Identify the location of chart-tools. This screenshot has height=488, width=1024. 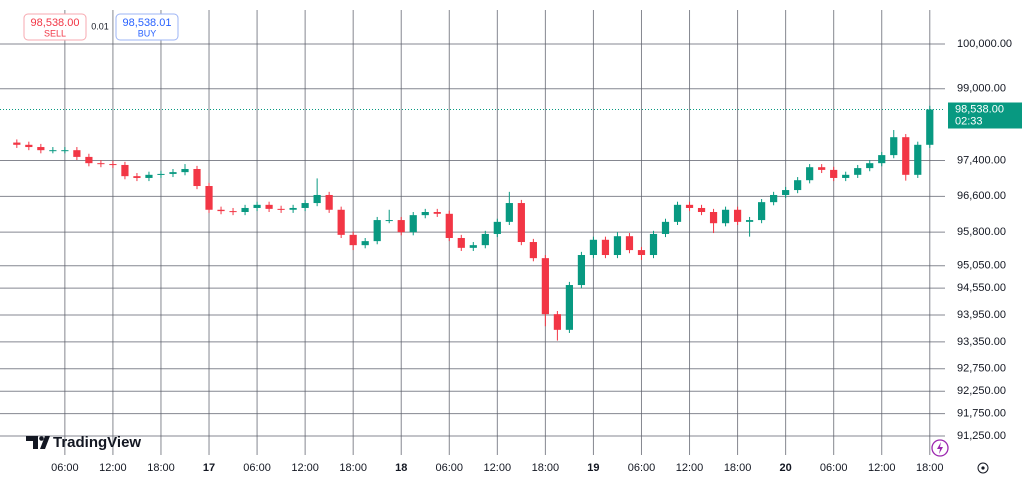
(960, 456).